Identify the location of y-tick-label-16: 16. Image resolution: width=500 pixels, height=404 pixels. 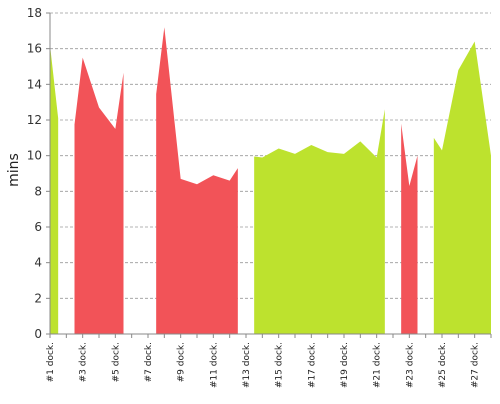
(34, 49).